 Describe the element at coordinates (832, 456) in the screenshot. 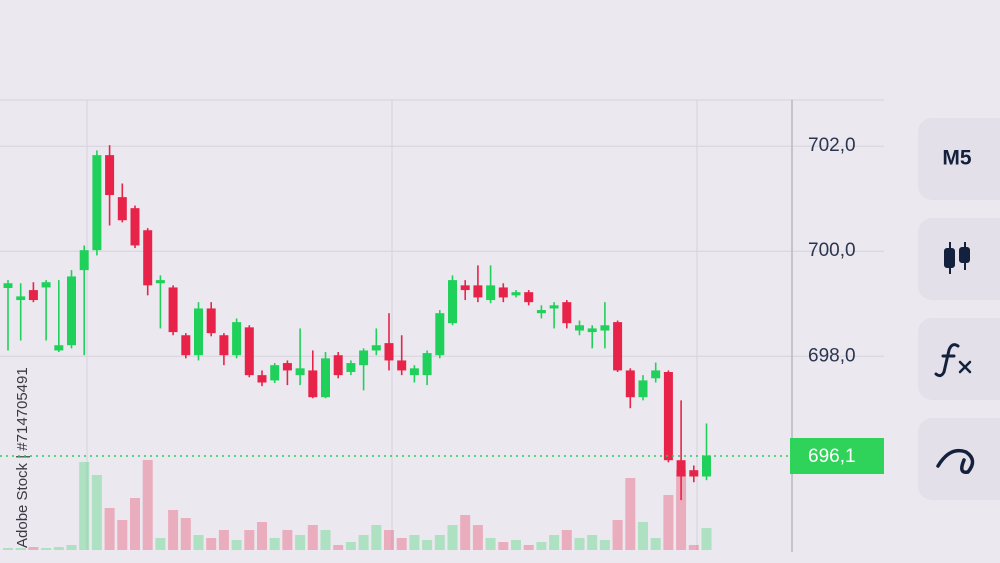

I see `current-price-label: 696,1` at that location.